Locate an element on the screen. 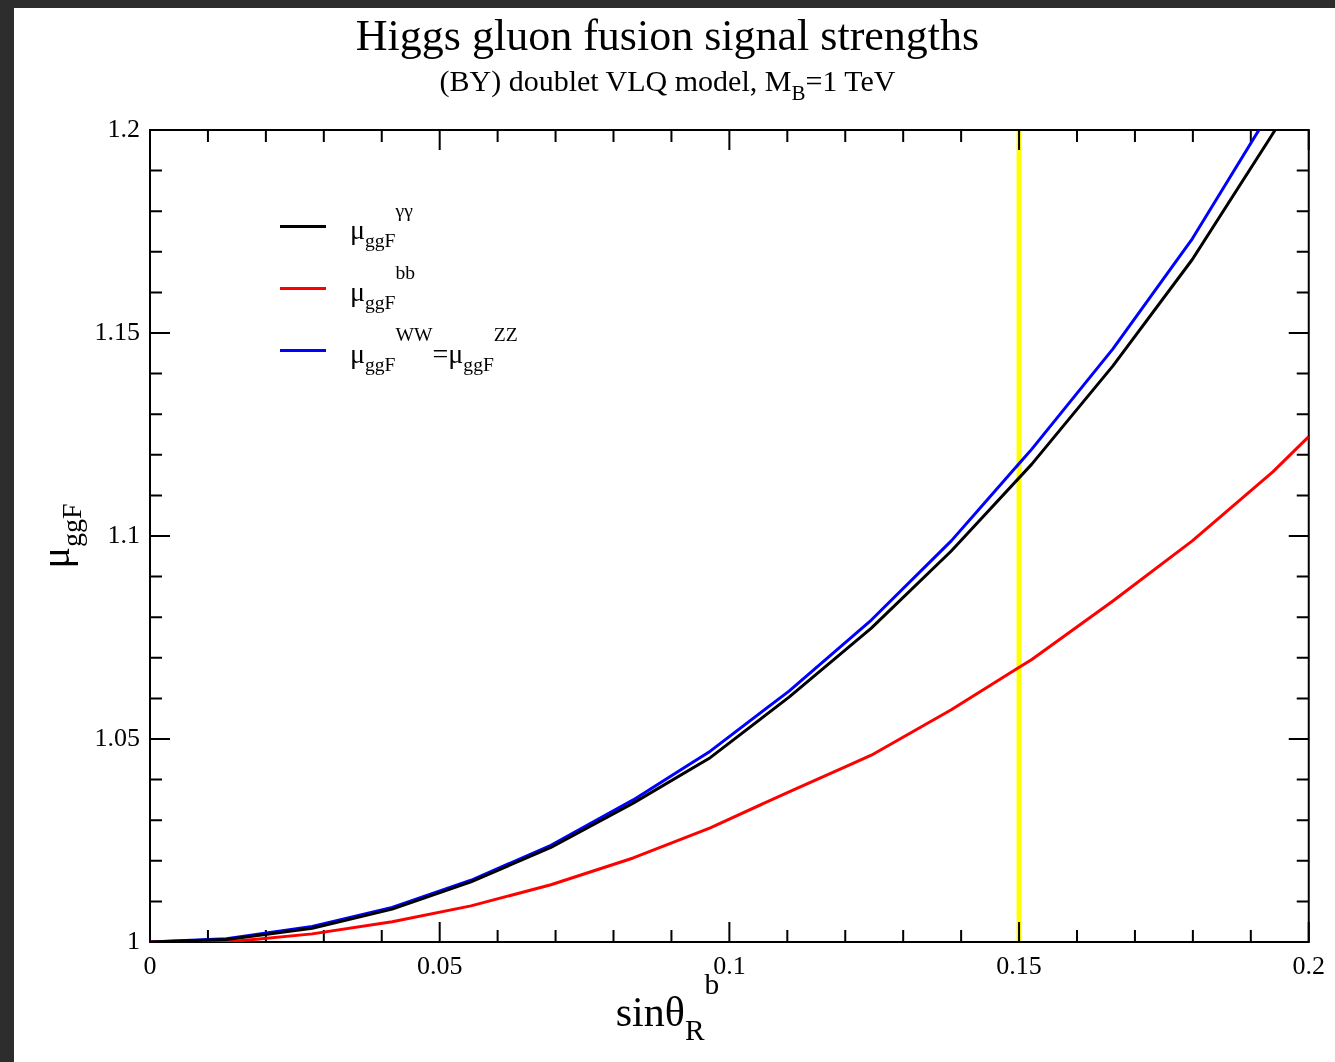 The height and width of the screenshot is (1062, 1335). y-tick-label: 1.15 is located at coordinates (117, 331).